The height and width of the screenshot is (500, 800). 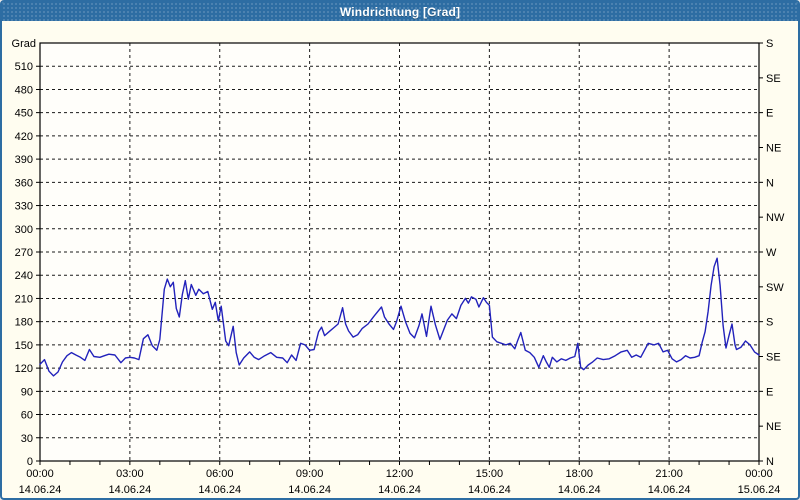 I want to click on svg-text: 450, so click(x=24, y=114).